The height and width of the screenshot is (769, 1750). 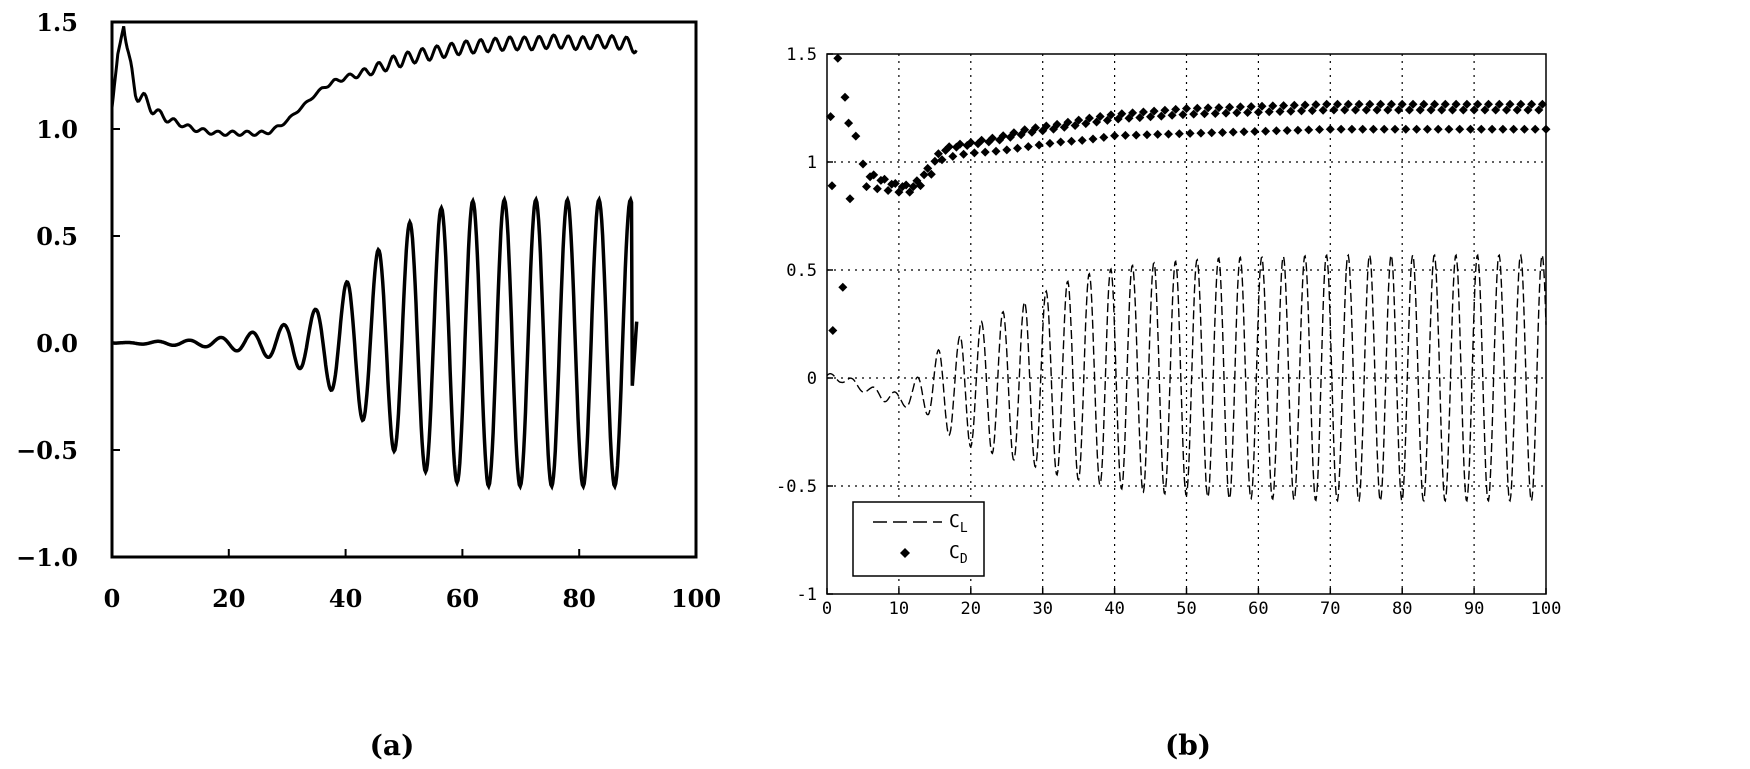 What do you see at coordinates (971, 609) in the screenshot?
I see `panel-b-x-tick-label: 20` at bounding box center [971, 609].